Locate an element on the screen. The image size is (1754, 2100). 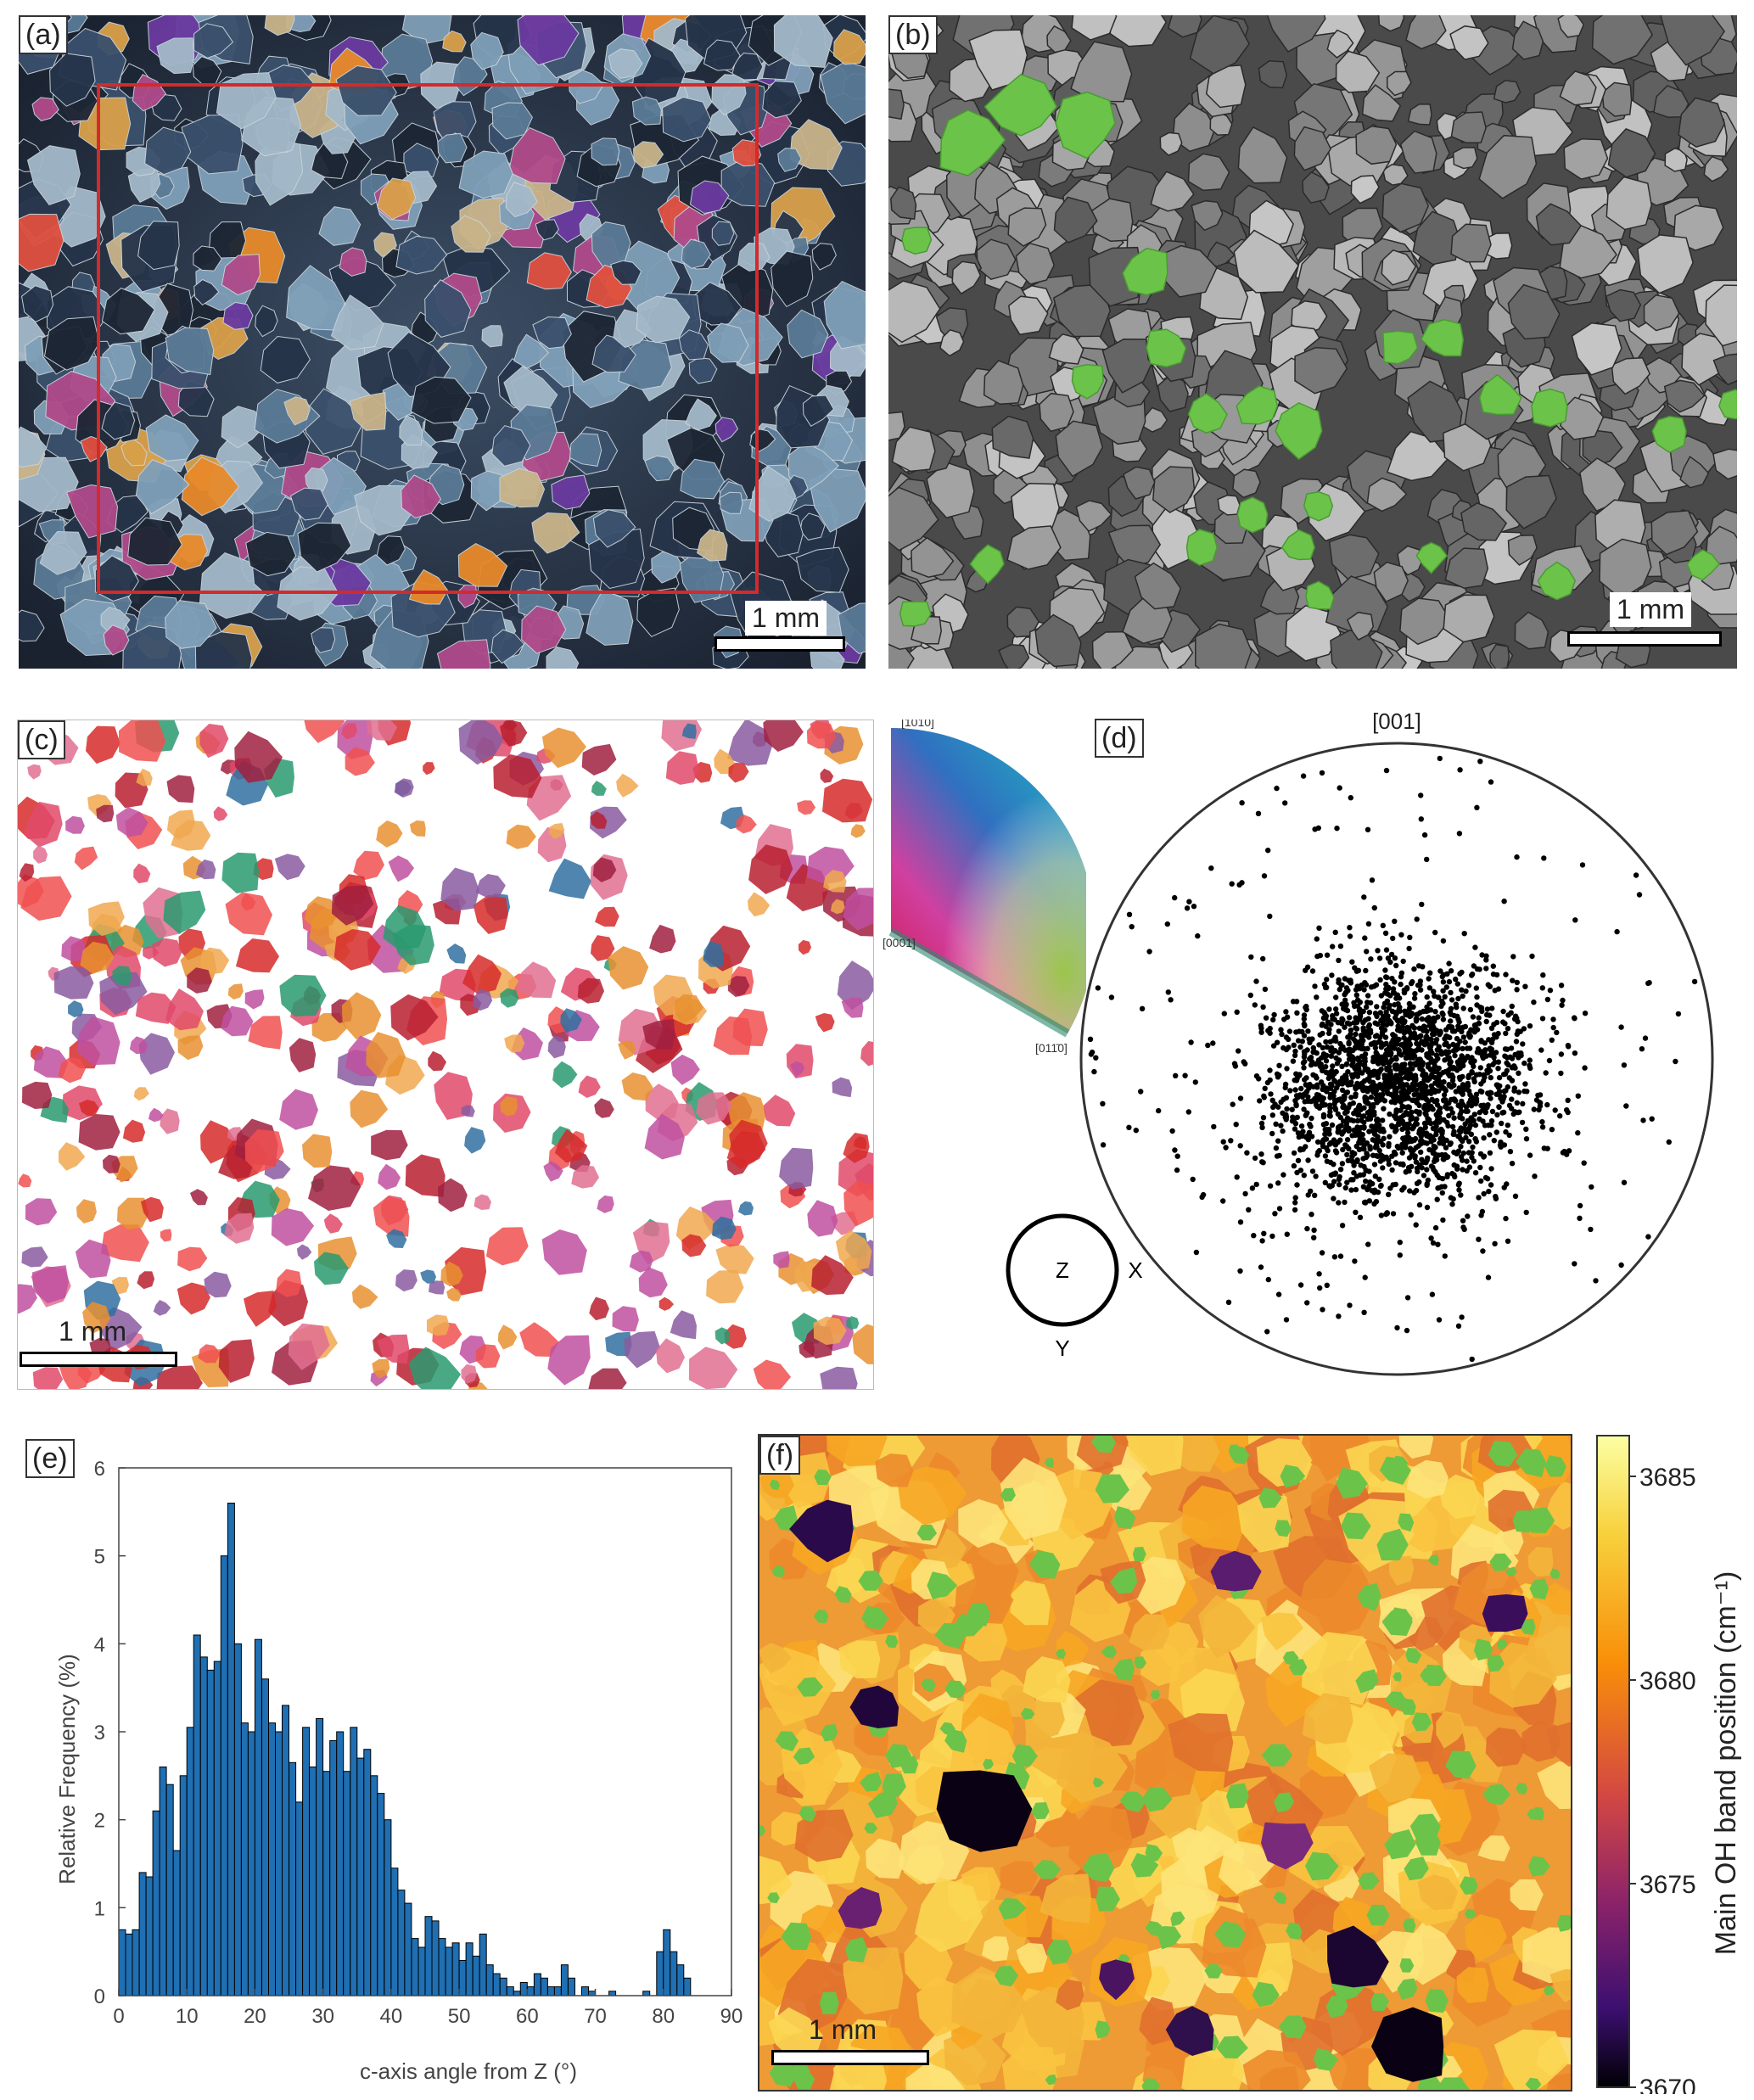
axis-z-label: Z is located at coordinates (1062, 1270).